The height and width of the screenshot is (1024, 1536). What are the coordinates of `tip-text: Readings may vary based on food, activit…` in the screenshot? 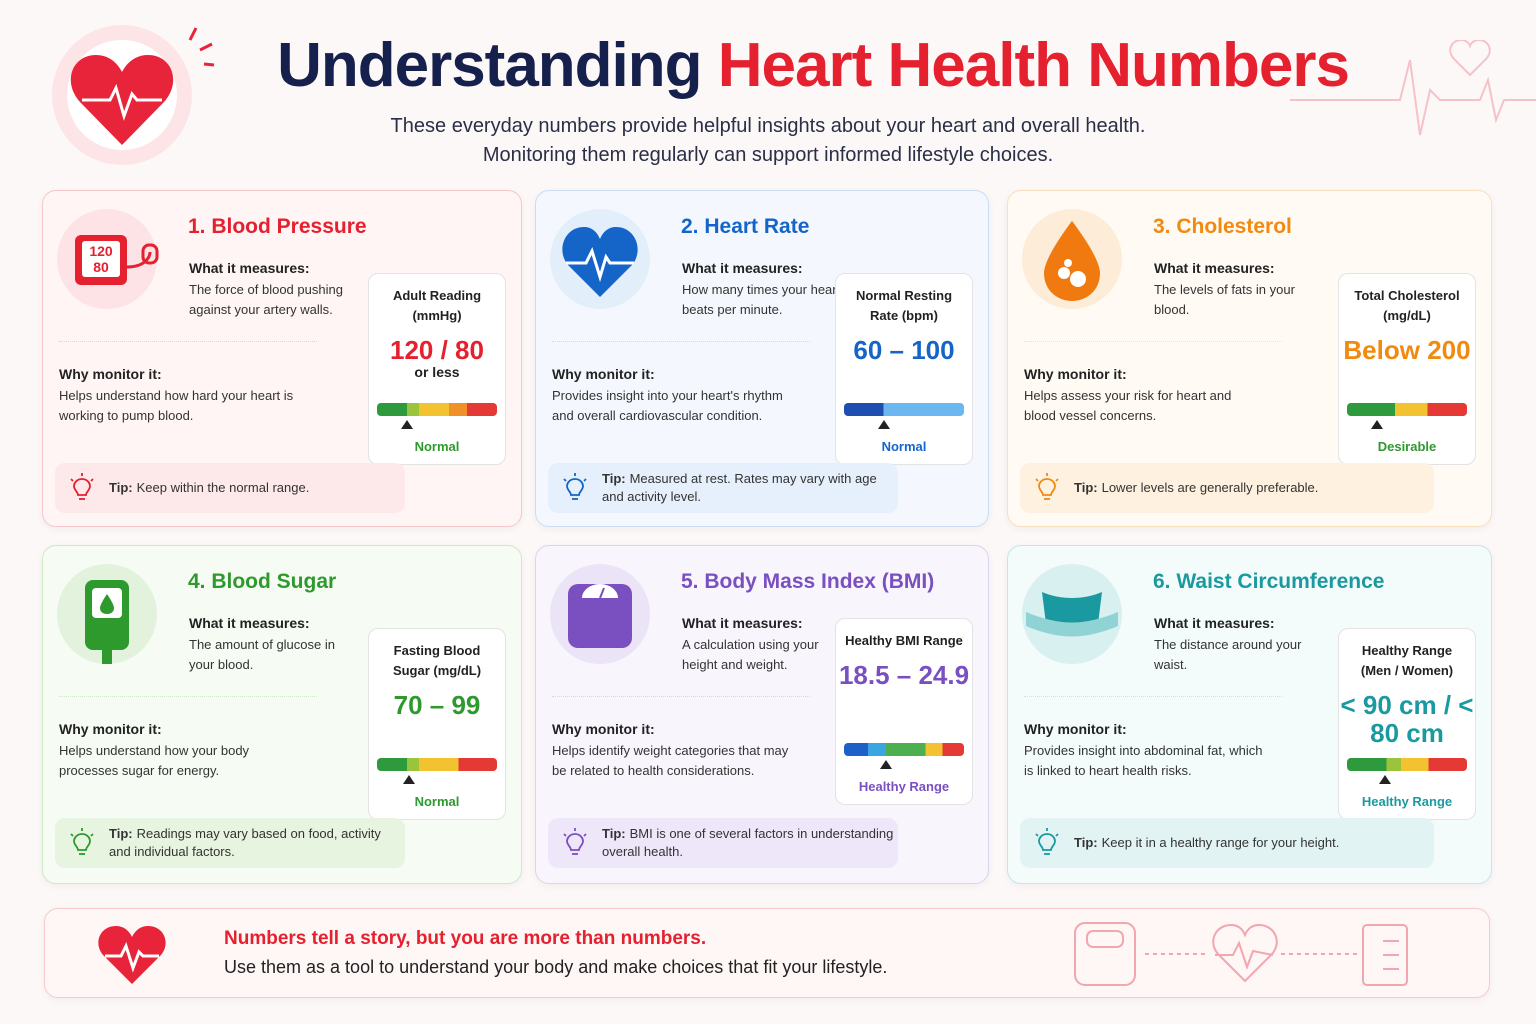 It's located at (245, 842).